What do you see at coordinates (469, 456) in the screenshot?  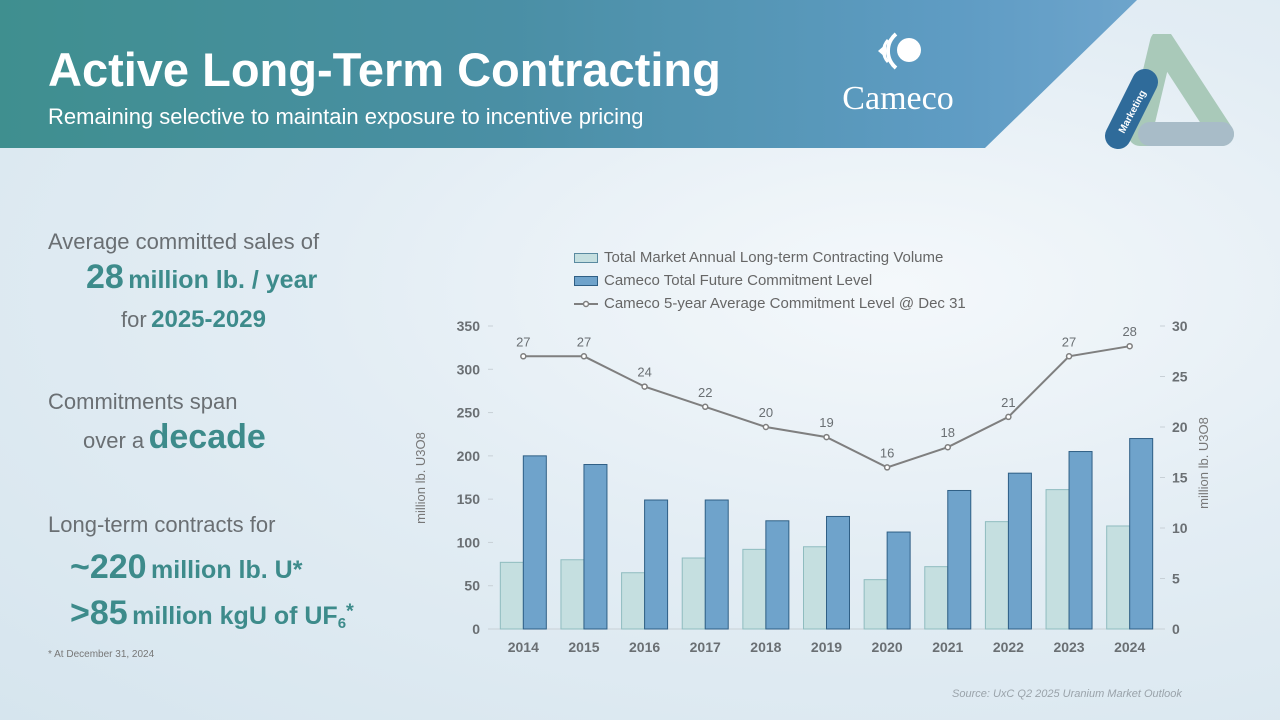 I see `y-tick-label: 200` at bounding box center [469, 456].